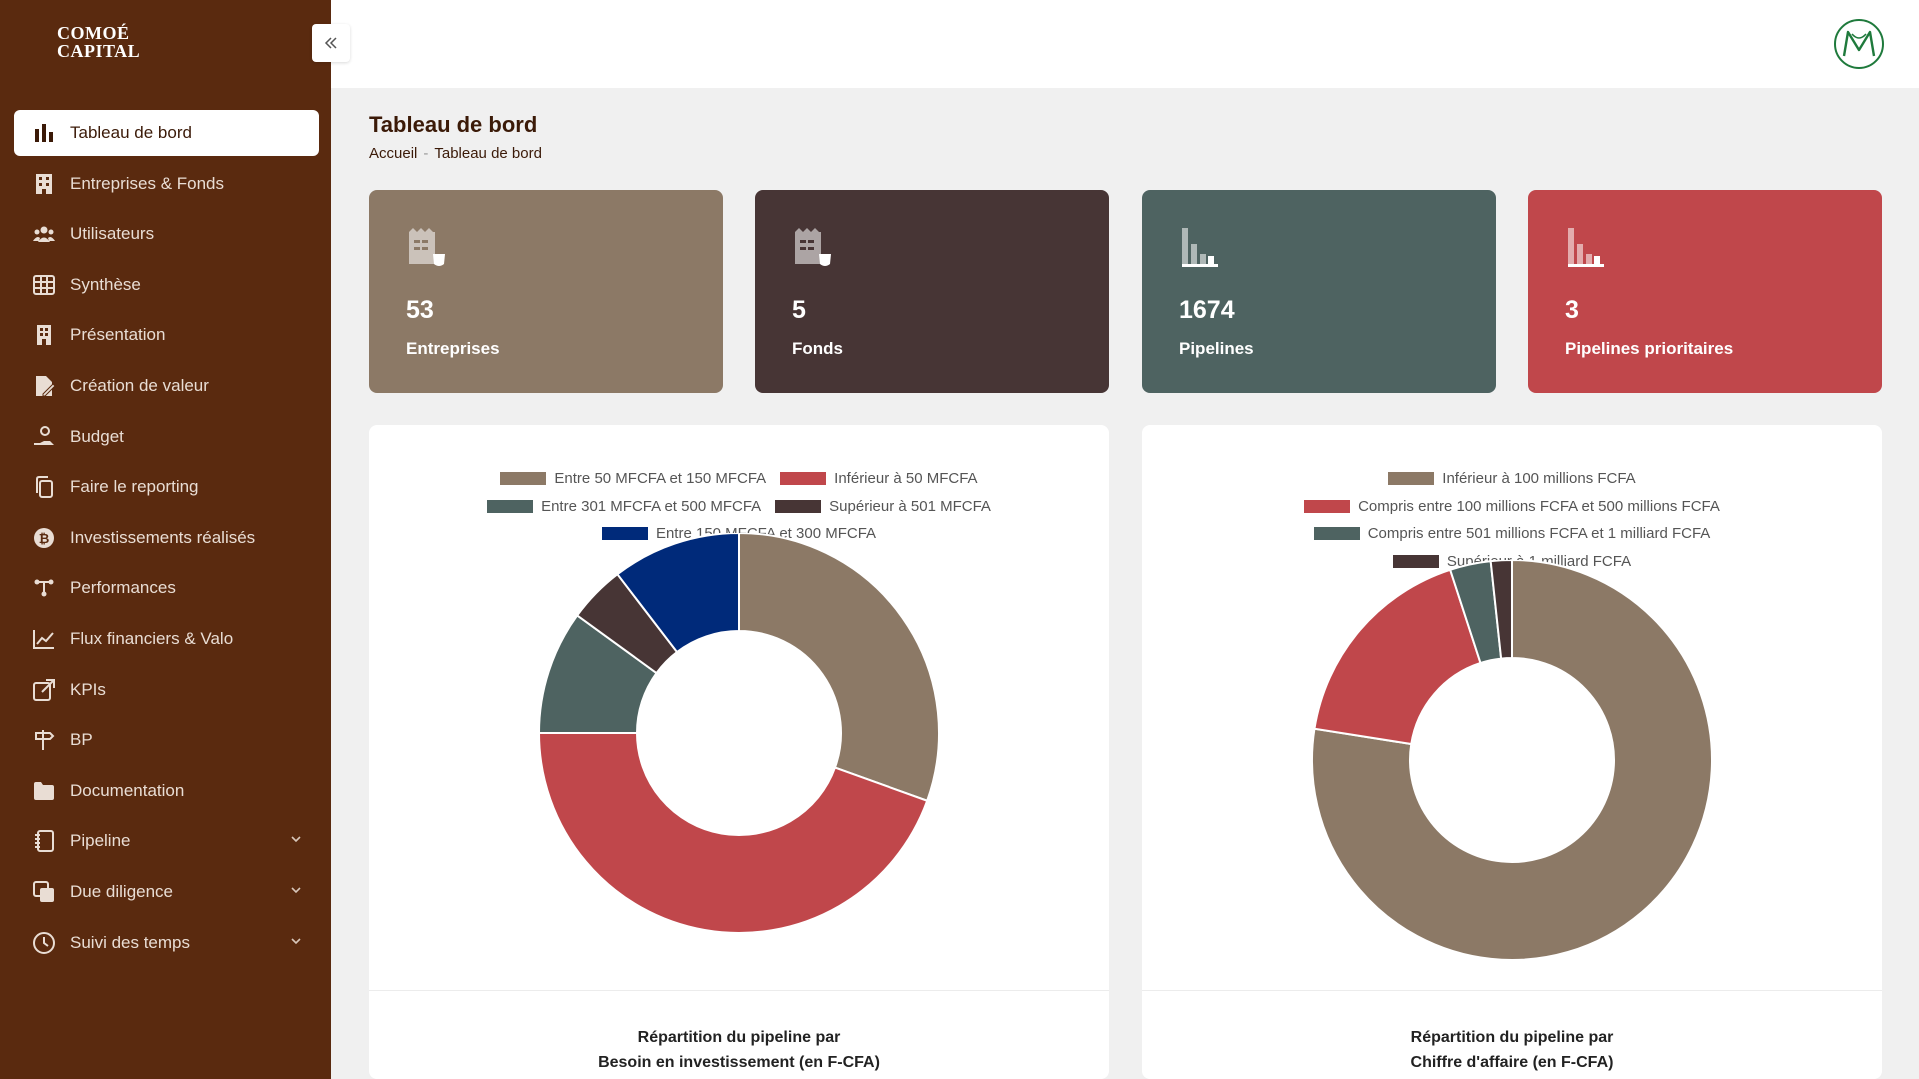 The height and width of the screenshot is (1079, 1919). I want to click on sidebar-item-utilisateurs: Utilisateurs, so click(166, 234).